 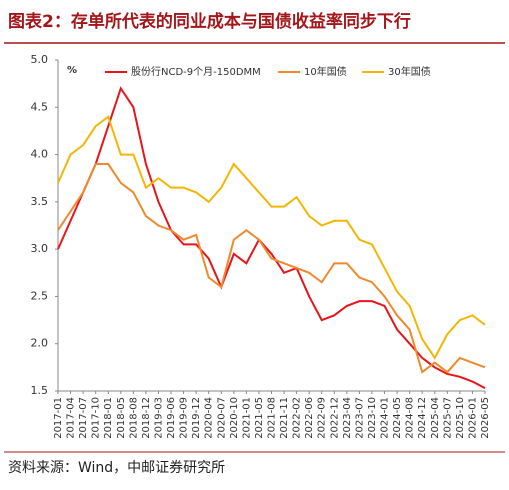 What do you see at coordinates (171, 418) in the screenshot?
I see `x-tick-label: 2019-06` at bounding box center [171, 418].